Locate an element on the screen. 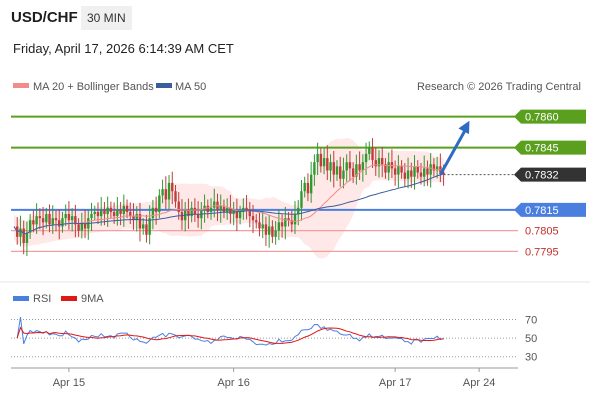  forecast-arrow is located at coordinates (454, 148).